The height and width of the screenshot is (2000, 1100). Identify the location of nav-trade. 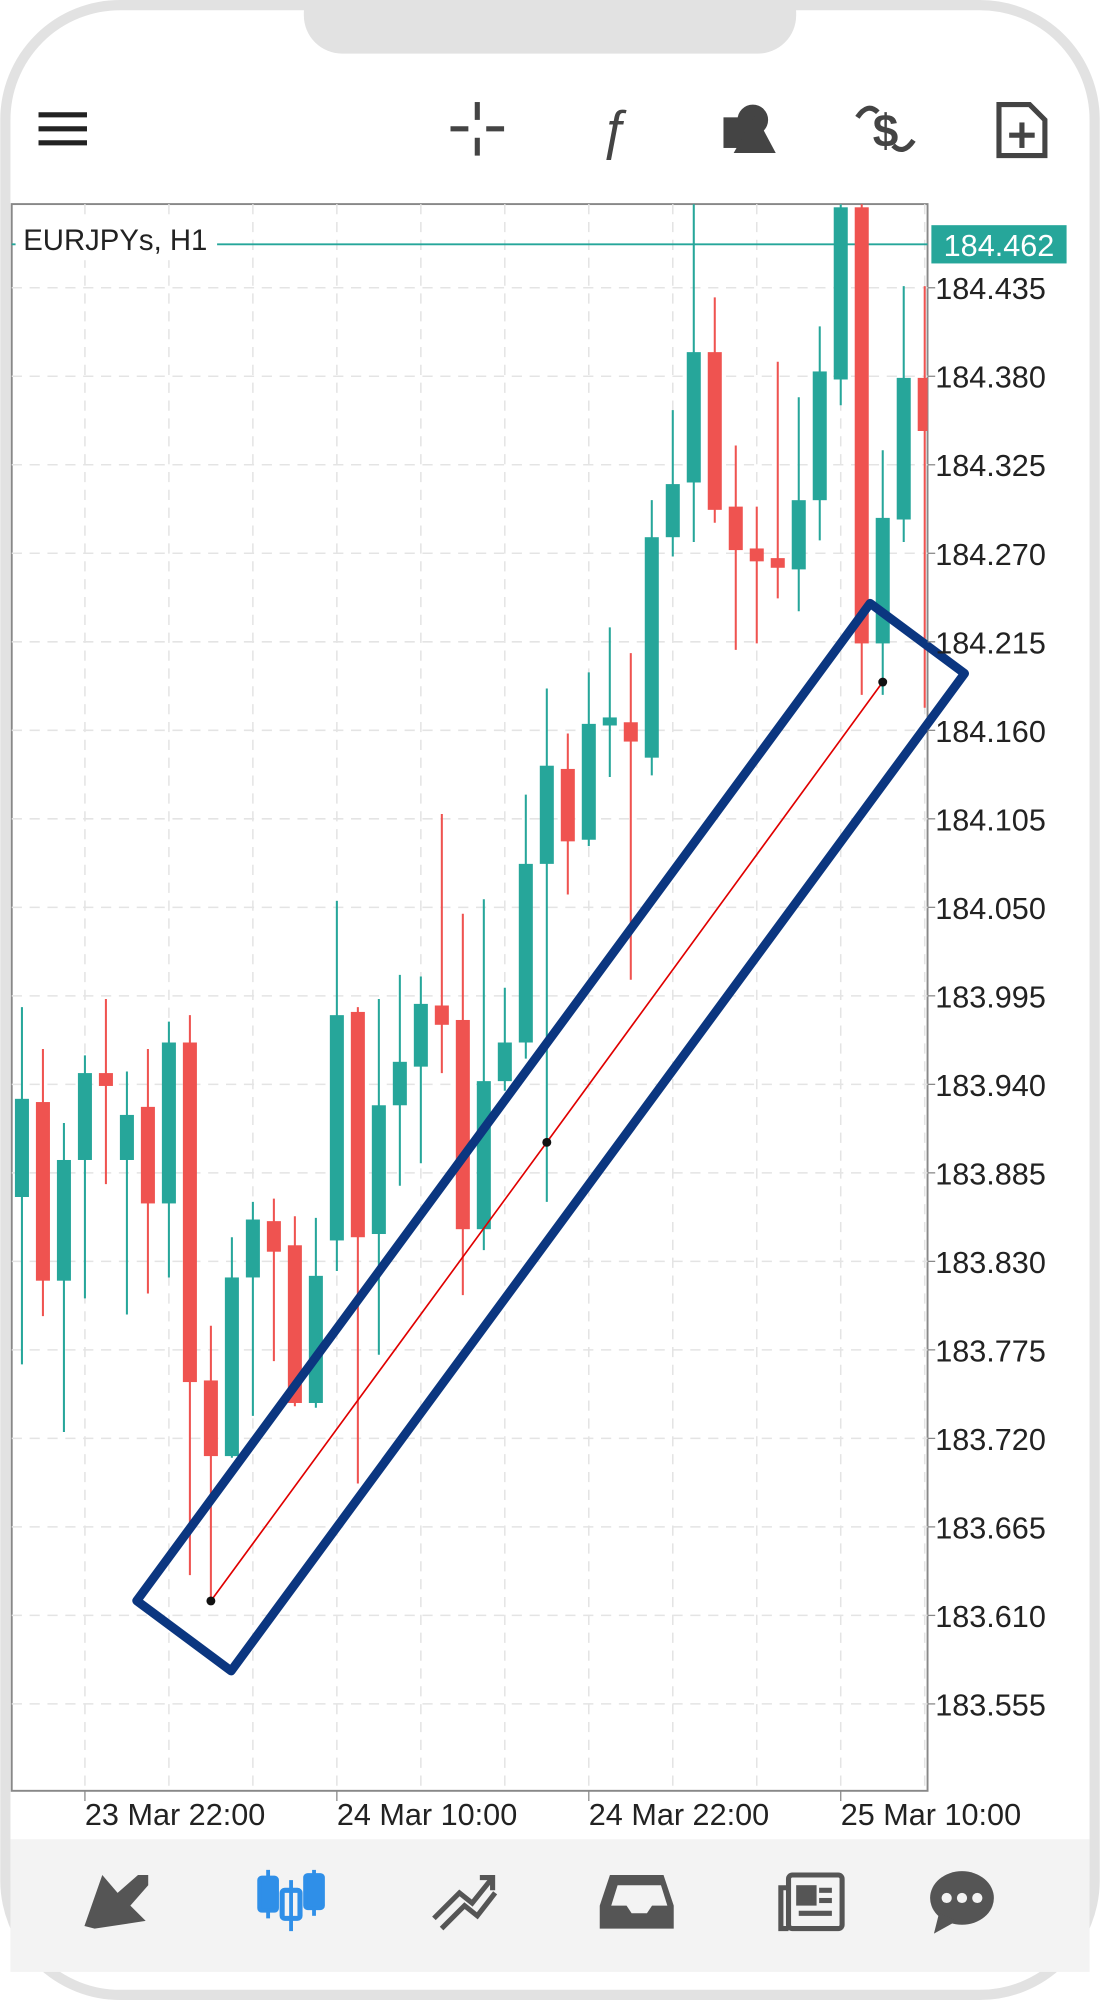
(465, 1903).